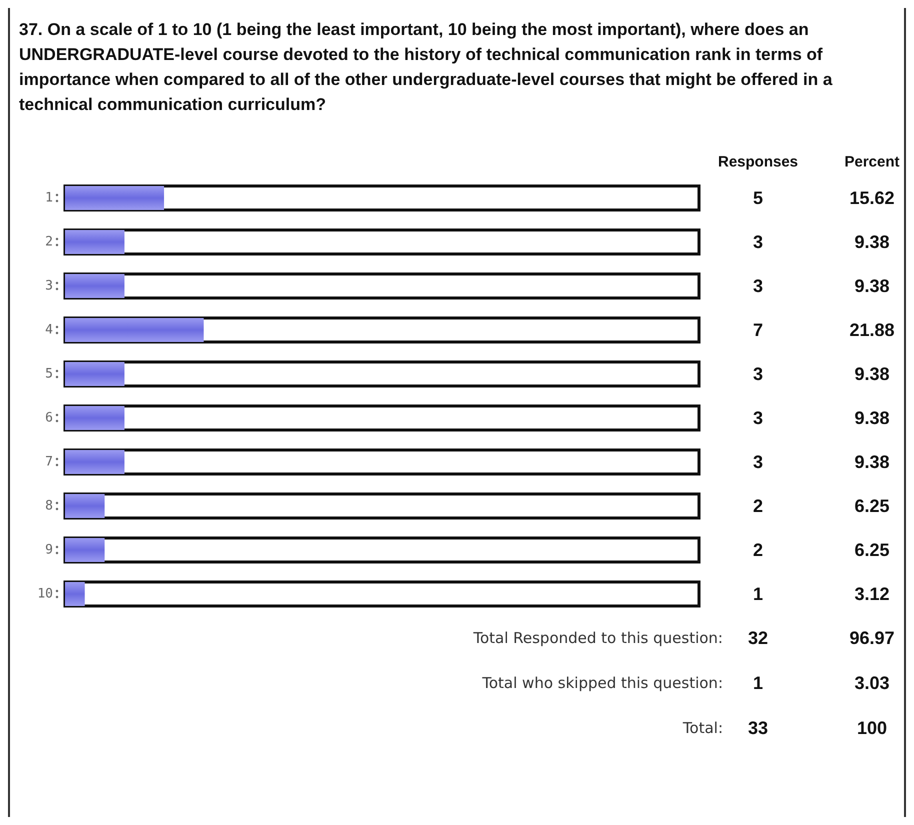  I want to click on text: 96.97, so click(872, 638).